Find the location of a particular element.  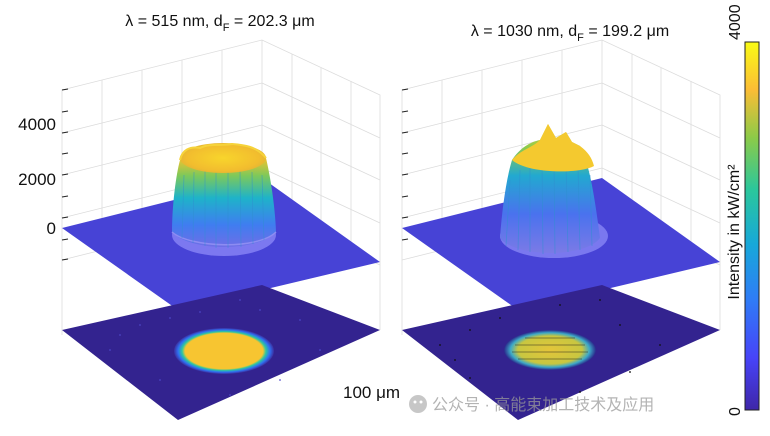

projection-spot-a is located at coordinates (224, 351).